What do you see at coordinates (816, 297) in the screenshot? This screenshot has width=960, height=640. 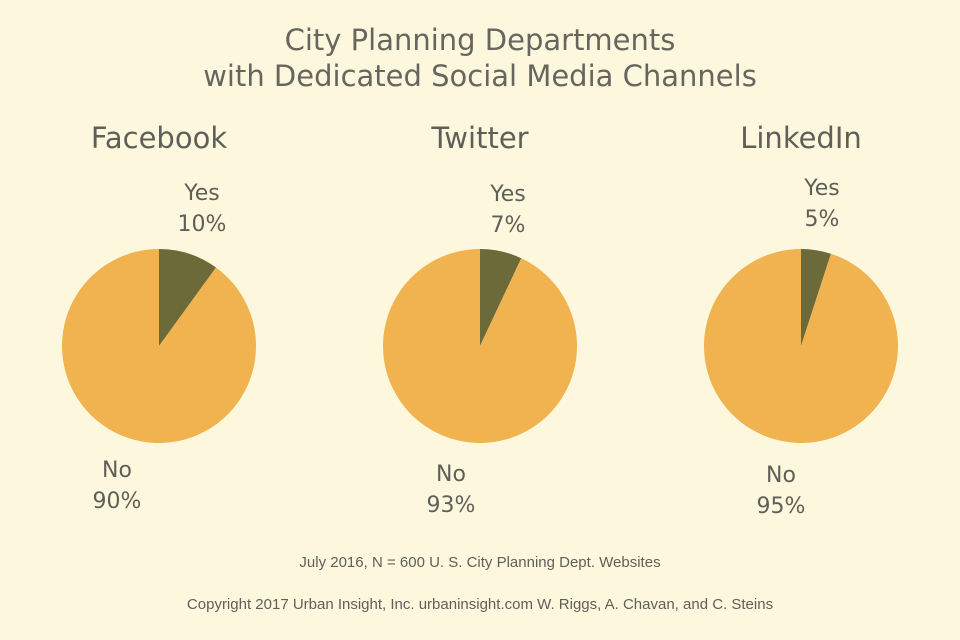 I see `pie-slice-linkedin-yes` at bounding box center [816, 297].